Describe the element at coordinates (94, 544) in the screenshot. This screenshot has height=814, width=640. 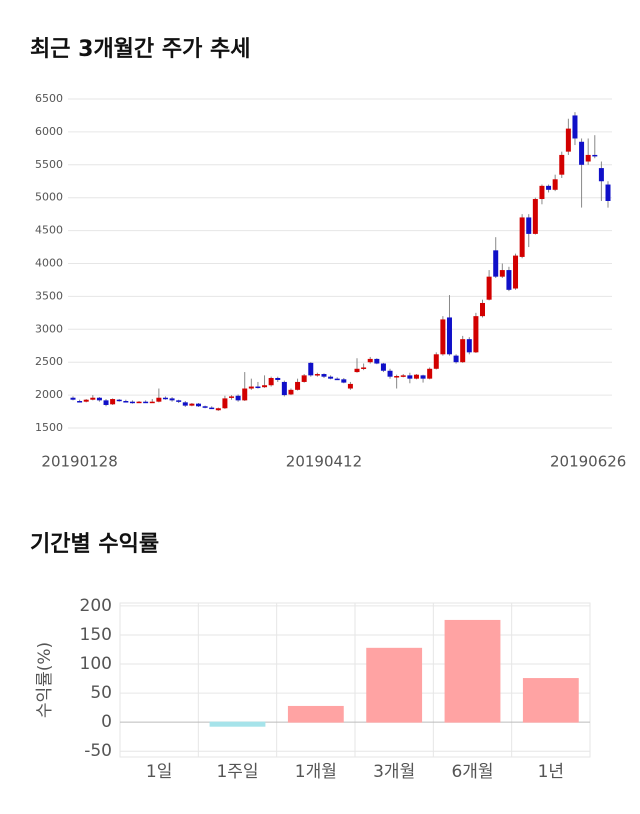
I see `chart-title: 기간별 수익률` at that location.